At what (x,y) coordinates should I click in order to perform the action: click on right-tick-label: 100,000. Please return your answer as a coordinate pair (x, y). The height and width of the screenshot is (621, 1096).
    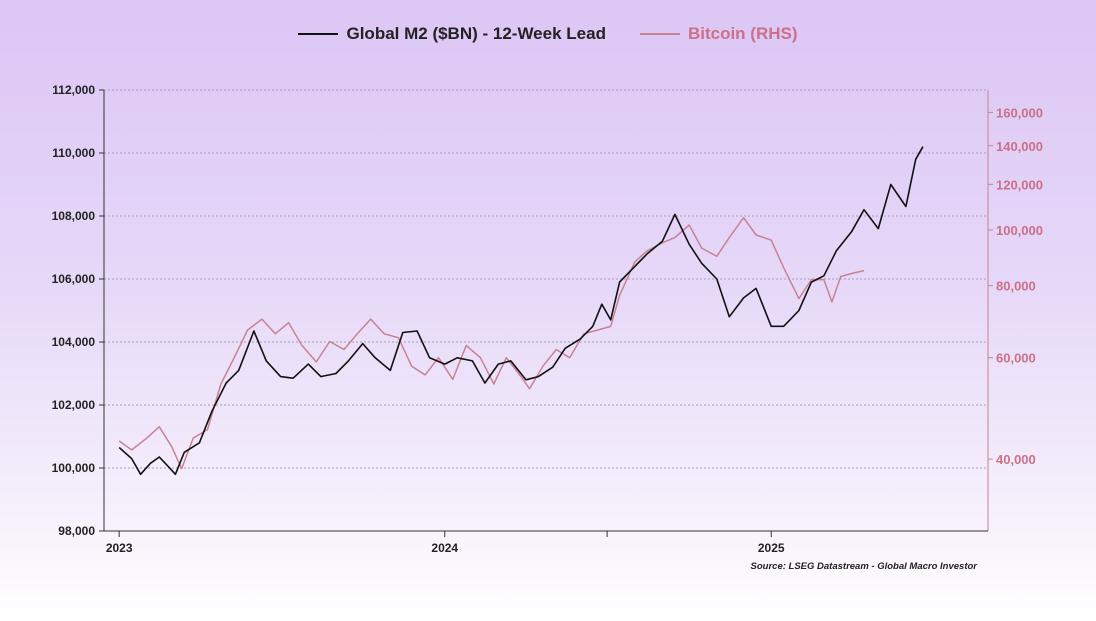
    Looking at the image, I should click on (1019, 230).